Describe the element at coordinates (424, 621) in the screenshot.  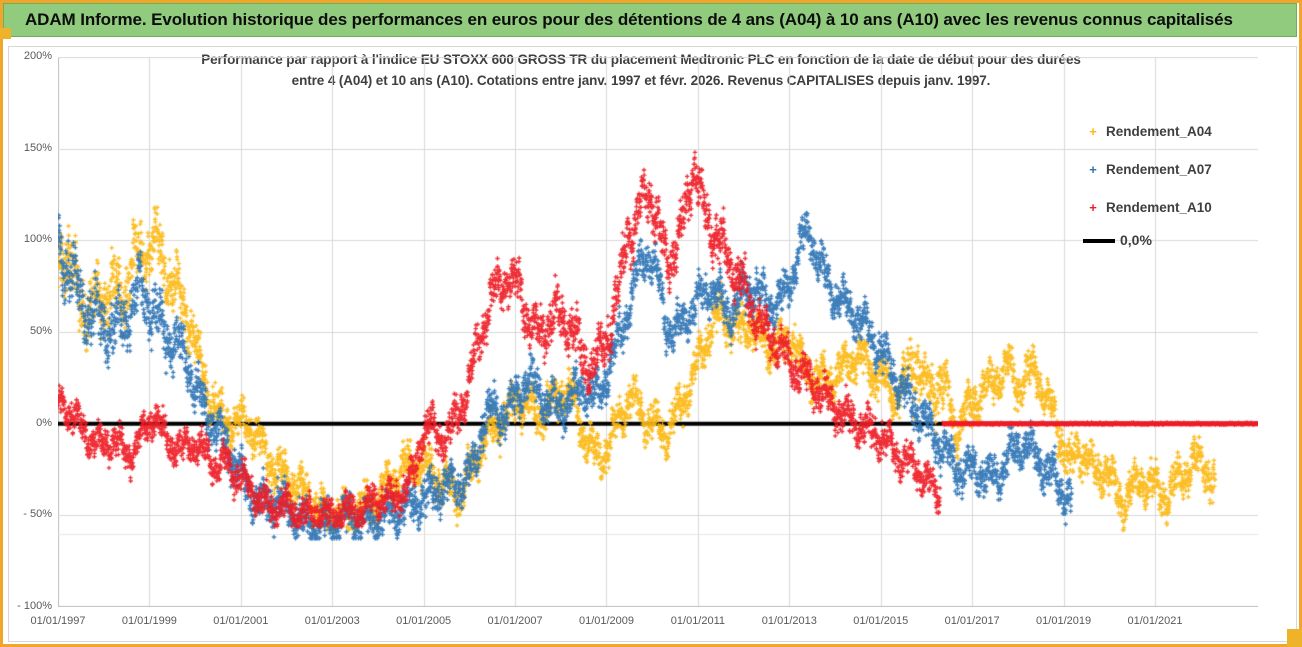
I see `x-tick-label: 01/01/2005` at that location.